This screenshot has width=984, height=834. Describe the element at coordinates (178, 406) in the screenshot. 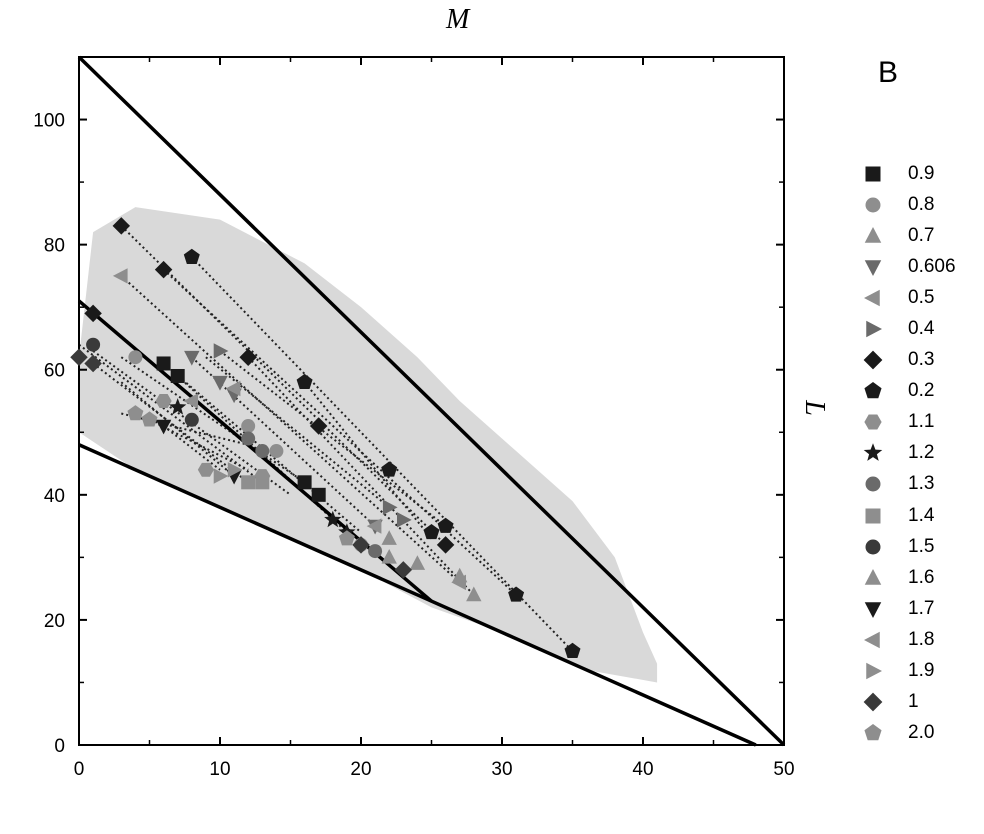

I see `data-point-star` at that location.